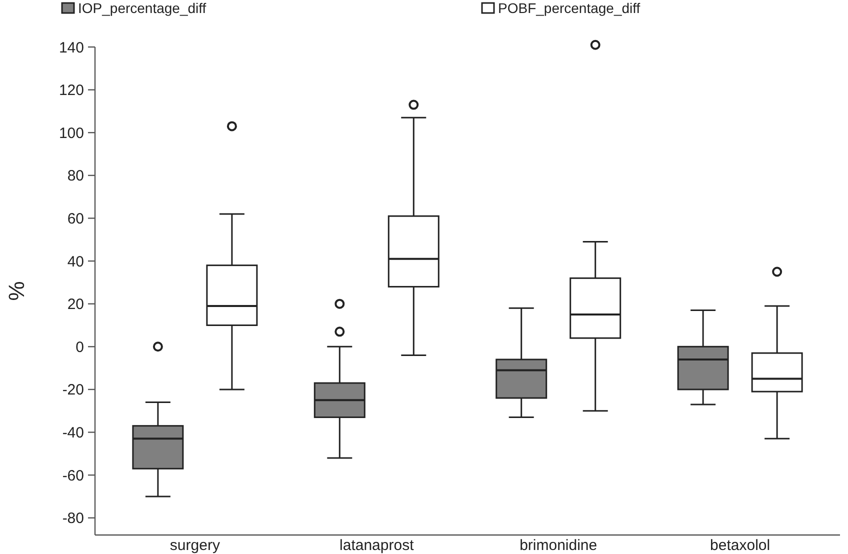  Describe the element at coordinates (195, 545) in the screenshot. I see `x-tick-label: surgery` at that location.